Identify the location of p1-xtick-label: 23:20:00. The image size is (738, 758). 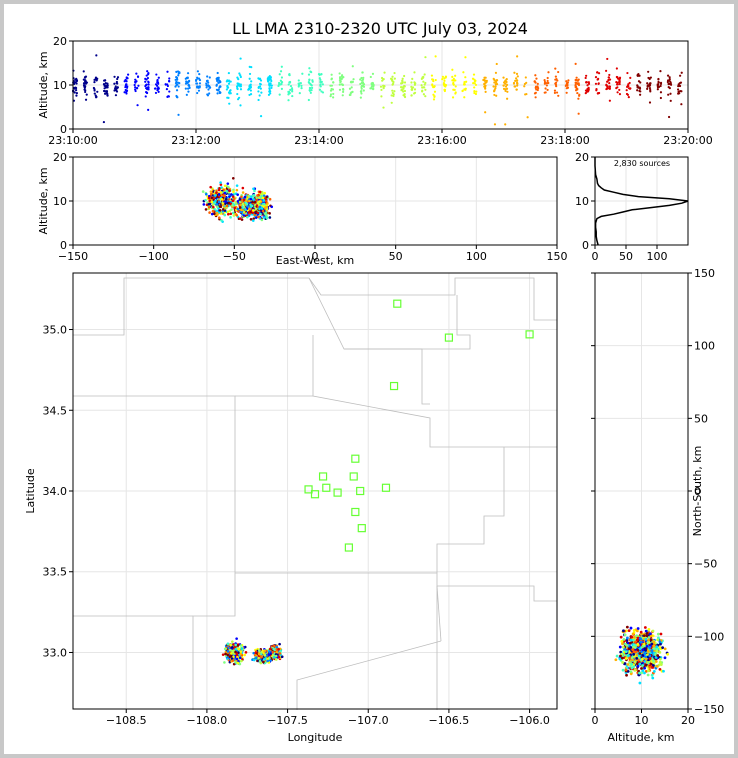
(687, 140).